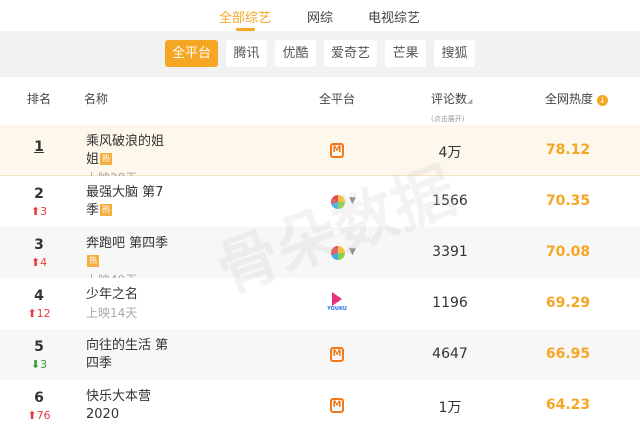 The image size is (640, 435). What do you see at coordinates (320, 155) in the screenshot?
I see `table-row: 1 乘风破浪的姐姐热上映28天 M 4万 78.12` at bounding box center [320, 155].